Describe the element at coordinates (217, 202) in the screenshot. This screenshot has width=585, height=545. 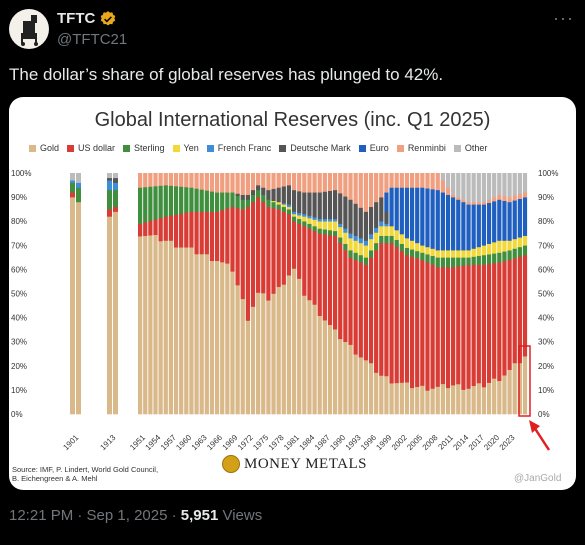
I see `bar-1965-sterling` at that location.